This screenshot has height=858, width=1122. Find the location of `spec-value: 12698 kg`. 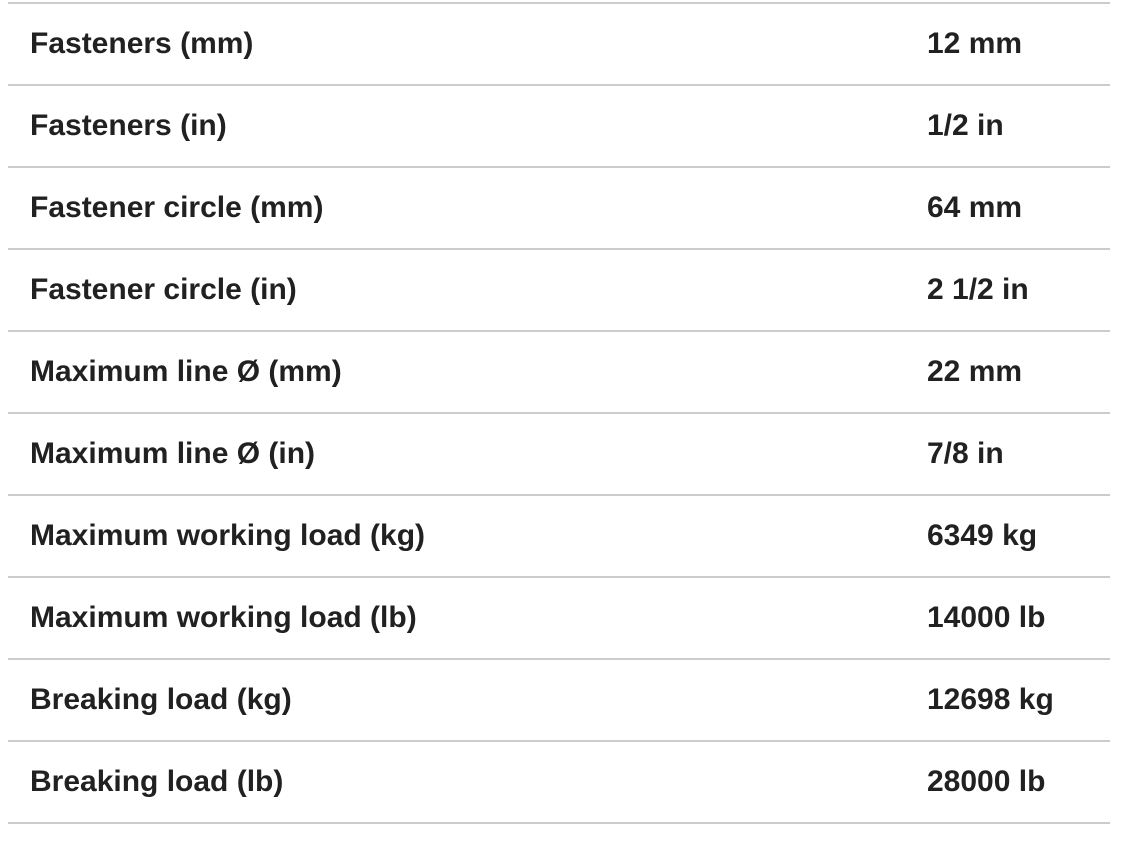

spec-value: 12698 kg is located at coordinates (990, 699).